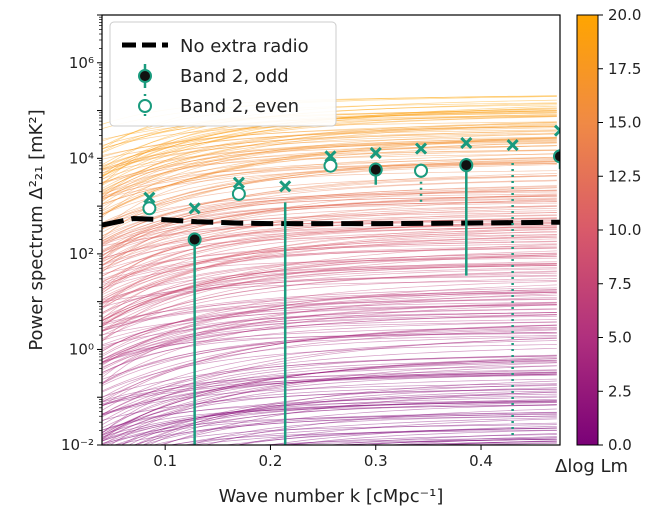 This screenshot has height=508, width=668. Describe the element at coordinates (512, 145) in the screenshot. I see `upper-limit-marker` at that location.